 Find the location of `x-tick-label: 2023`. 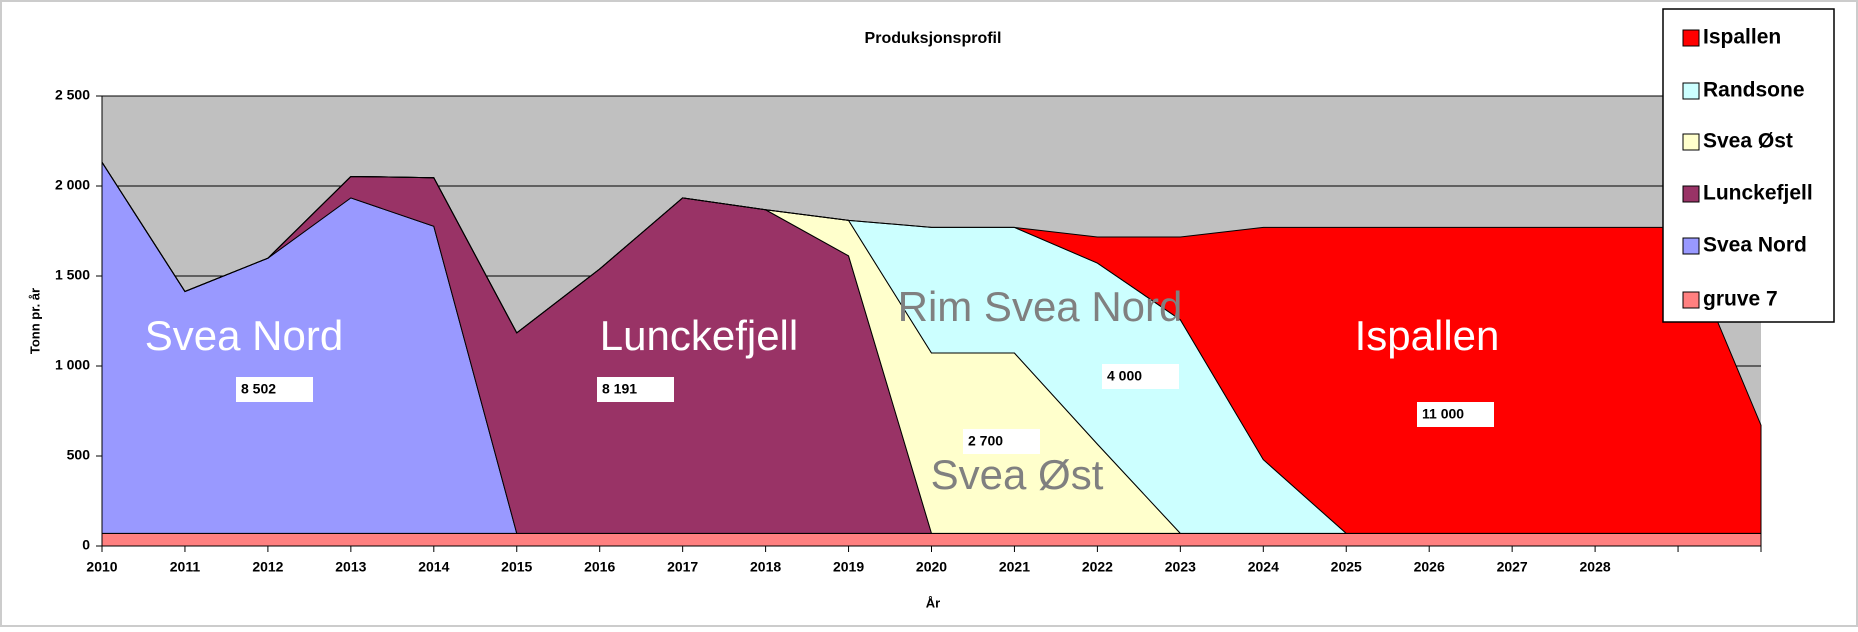

x-tick-label: 2023 is located at coordinates (1180, 567).